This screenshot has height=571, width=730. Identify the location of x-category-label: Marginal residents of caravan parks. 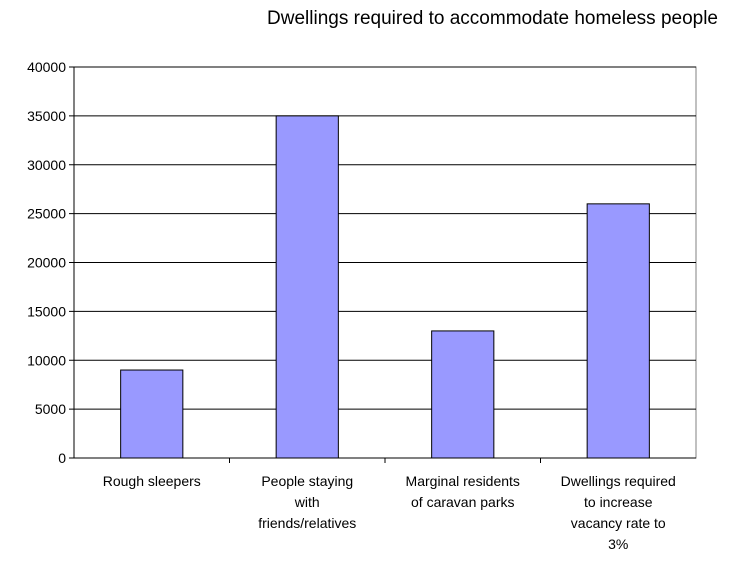
(463, 491).